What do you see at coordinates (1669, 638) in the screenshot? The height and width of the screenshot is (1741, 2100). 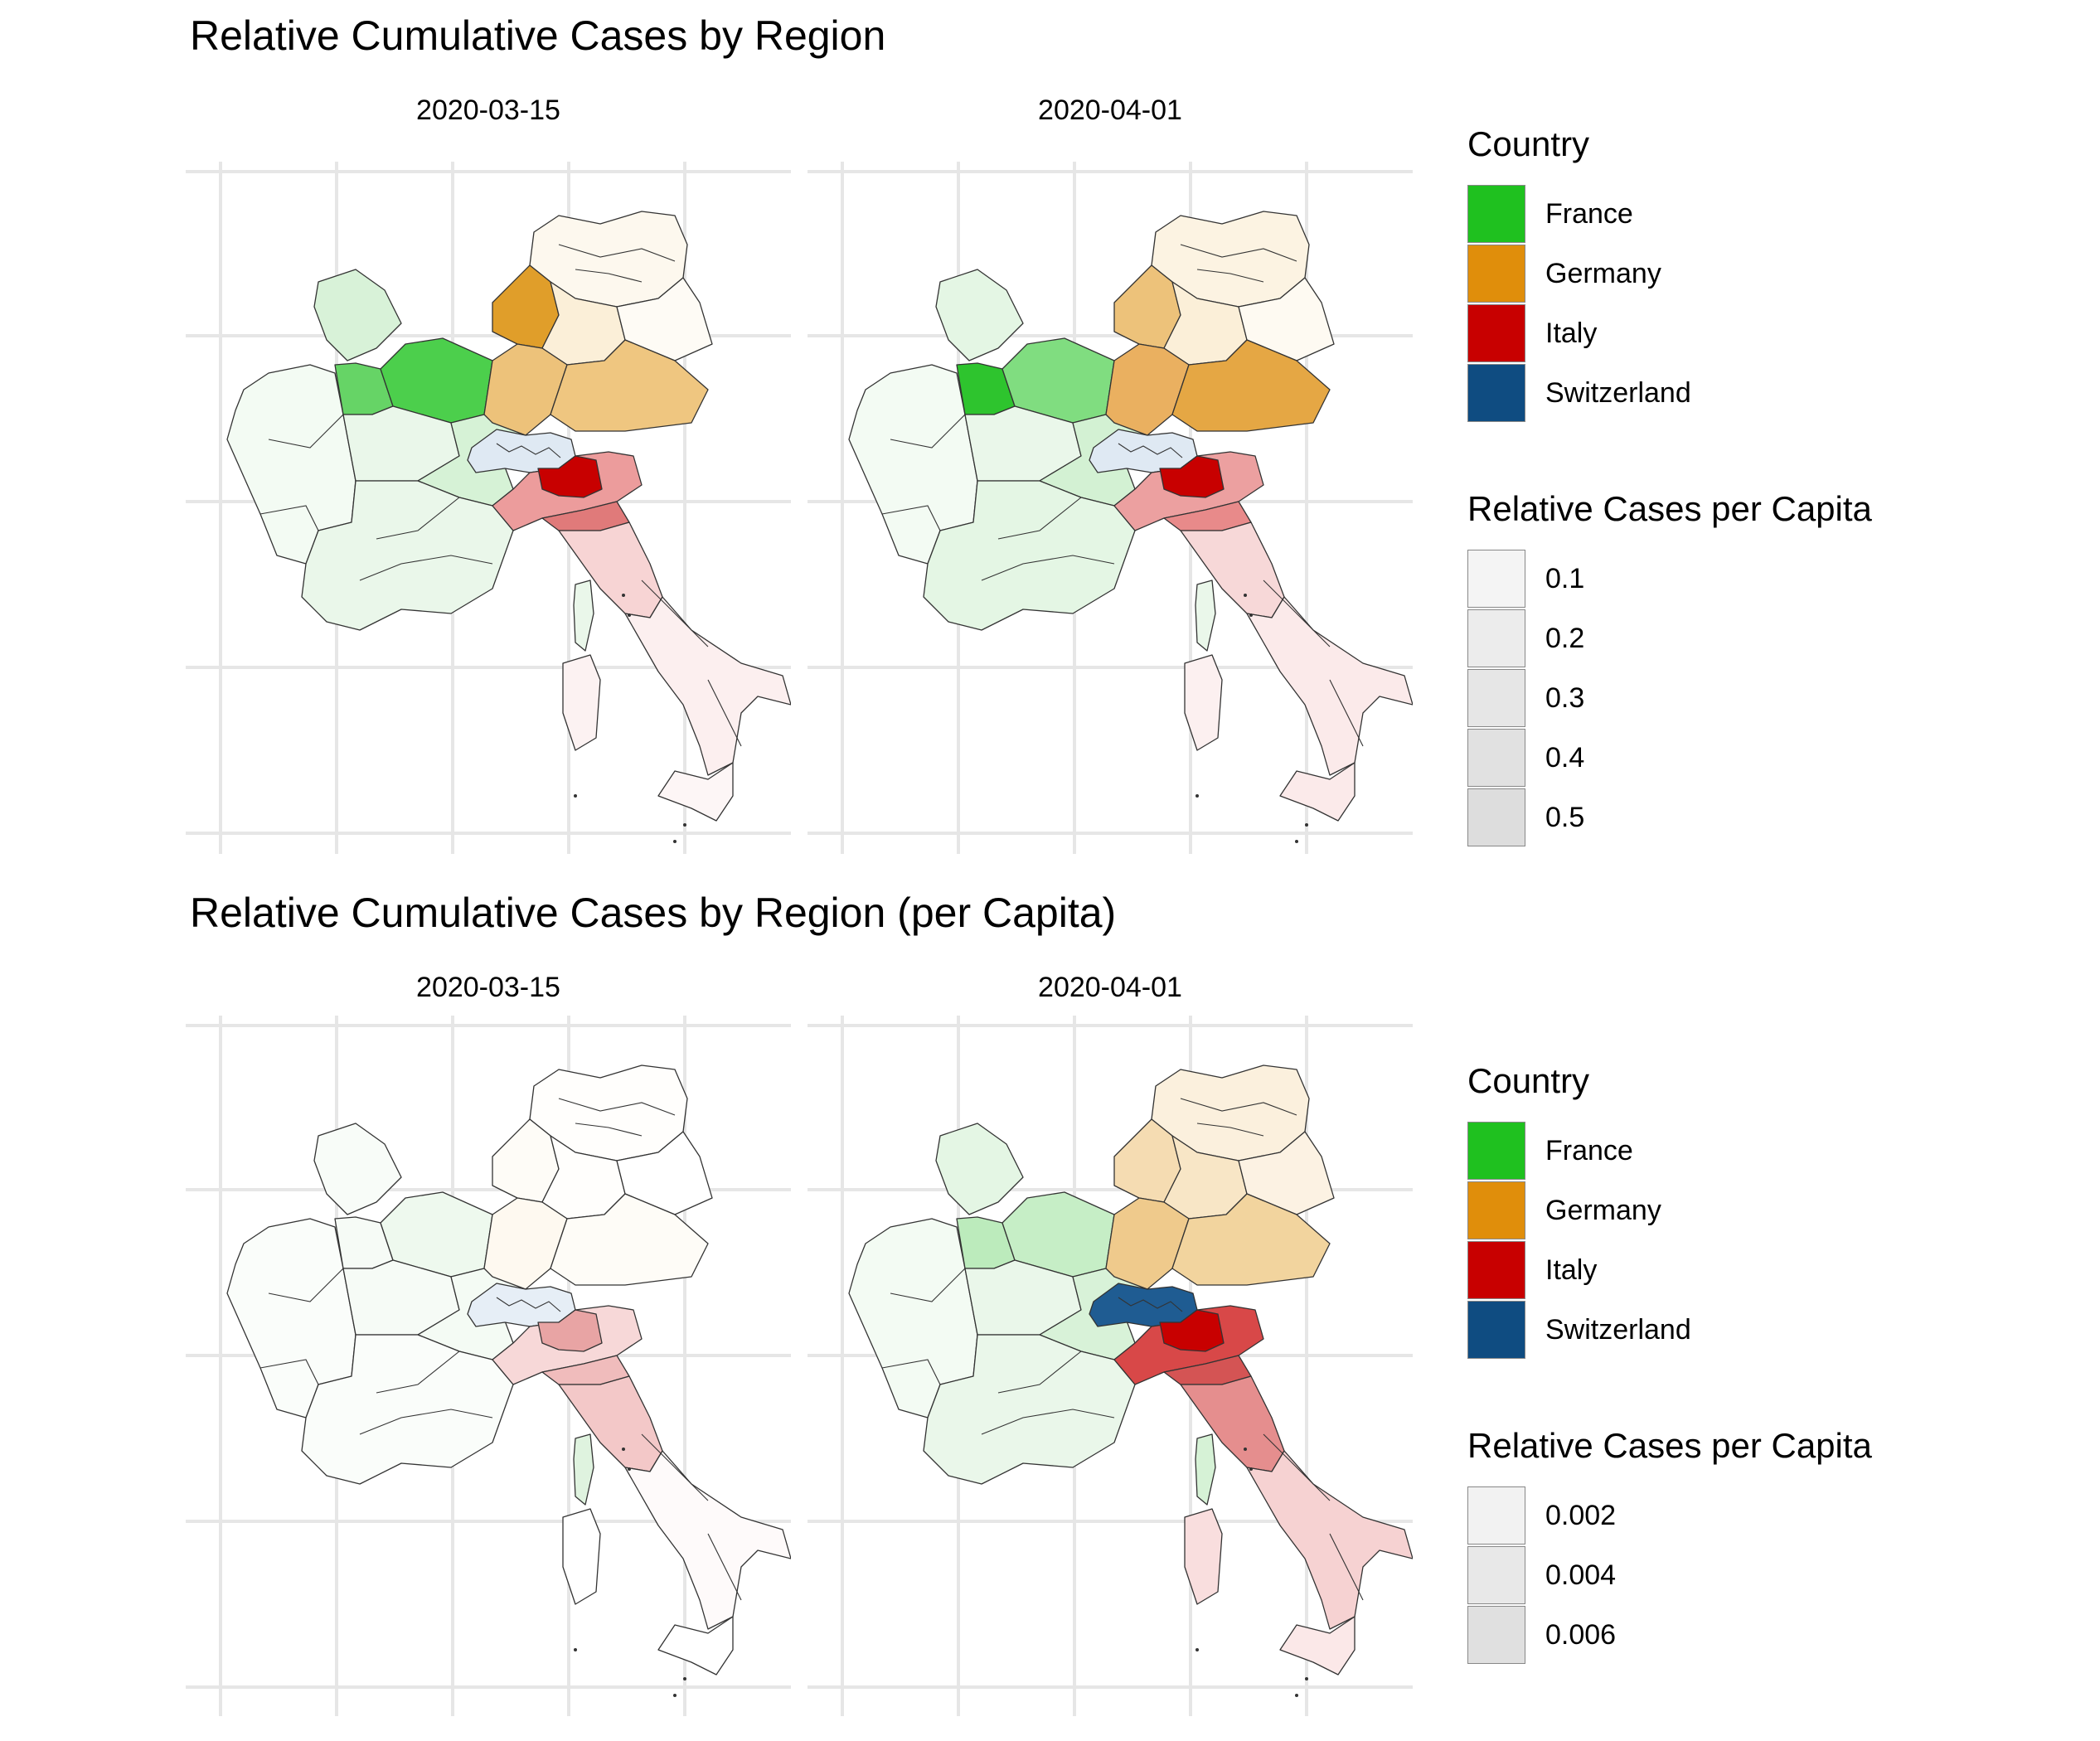 I see `legend-alpha-key-1: 0.2` at bounding box center [1669, 638].